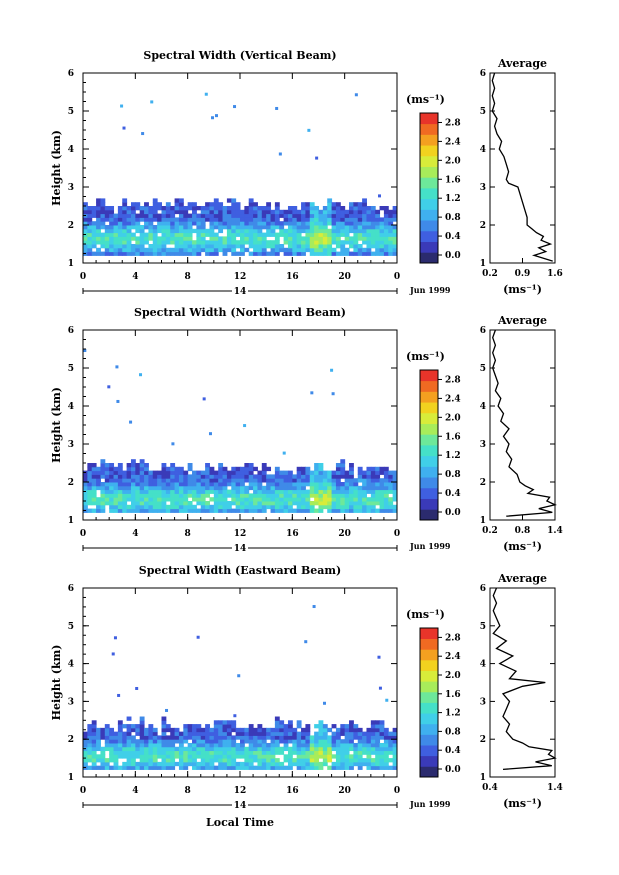  Describe the element at coordinates (56, 425) in the screenshot. I see `y-axis-label: Height (km)` at that location.